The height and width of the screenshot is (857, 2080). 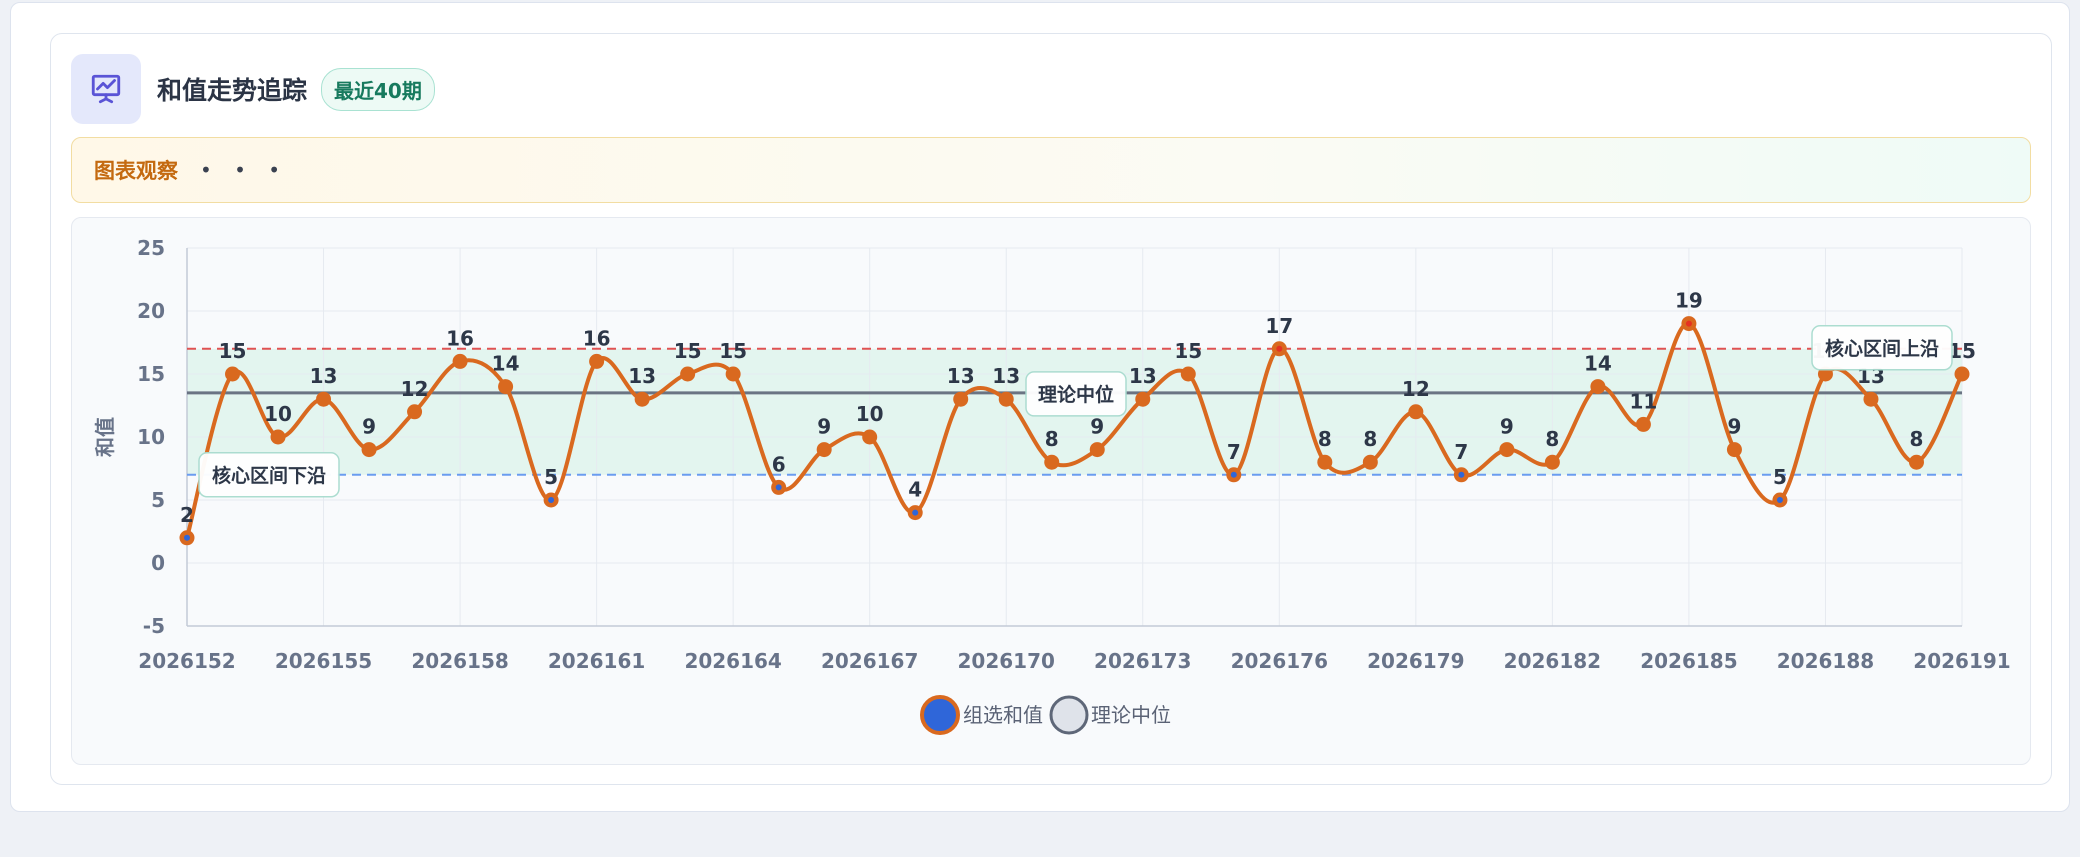 I want to click on y-tick-label: 15, so click(x=151, y=374).